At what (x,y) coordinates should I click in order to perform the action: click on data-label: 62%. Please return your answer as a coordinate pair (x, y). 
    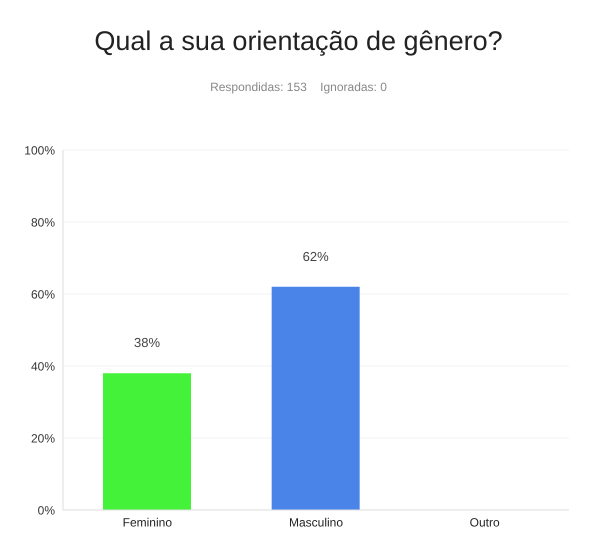
    Looking at the image, I should click on (316, 256).